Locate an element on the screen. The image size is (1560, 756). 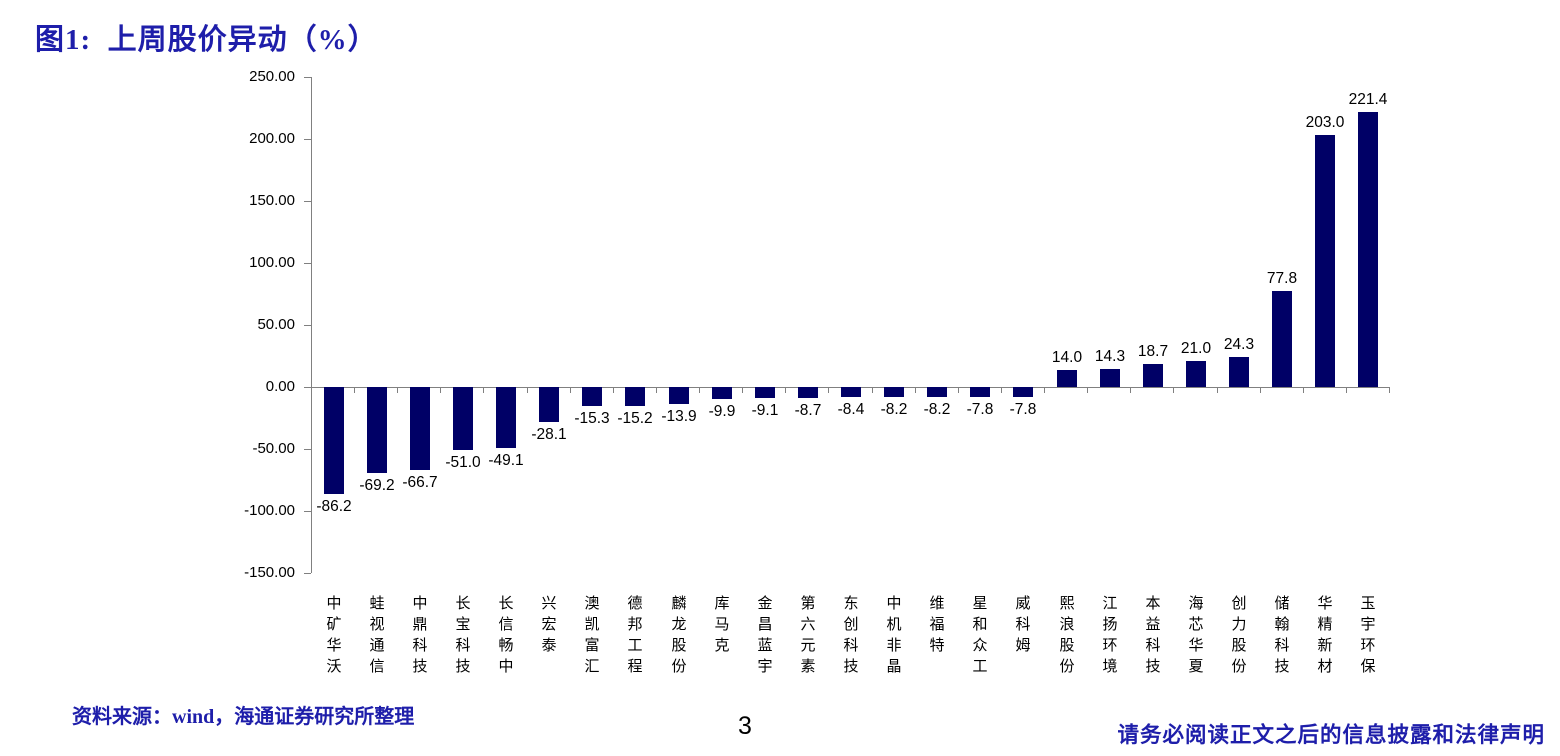
bar-value-label: -51.0 is located at coordinates (463, 462).